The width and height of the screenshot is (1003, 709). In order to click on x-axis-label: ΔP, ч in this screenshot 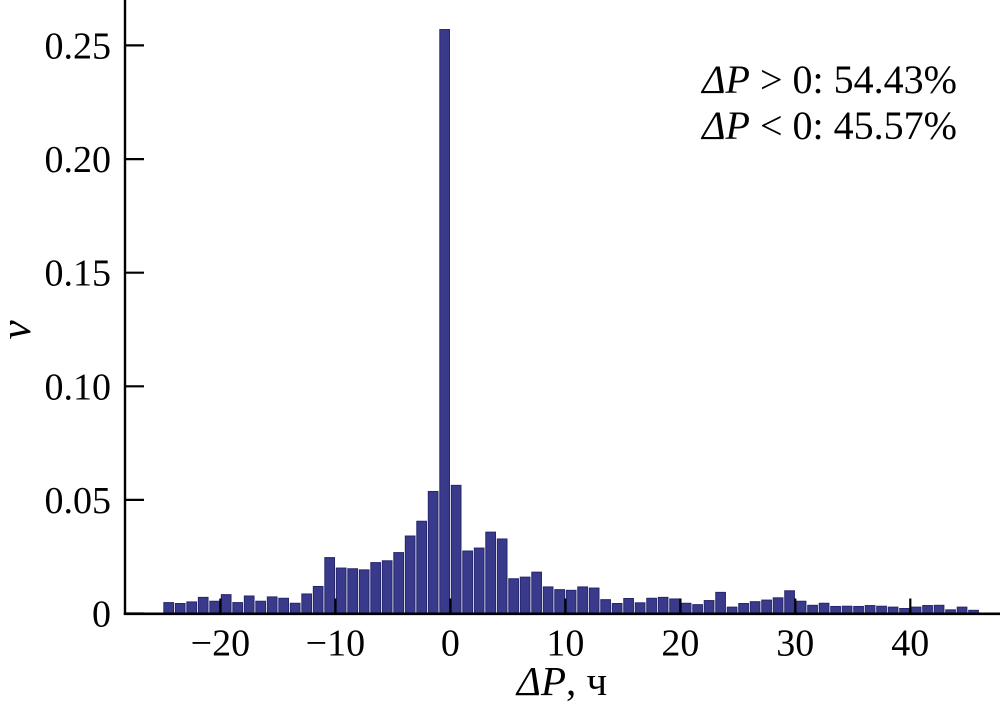, I will do `click(561, 681)`.